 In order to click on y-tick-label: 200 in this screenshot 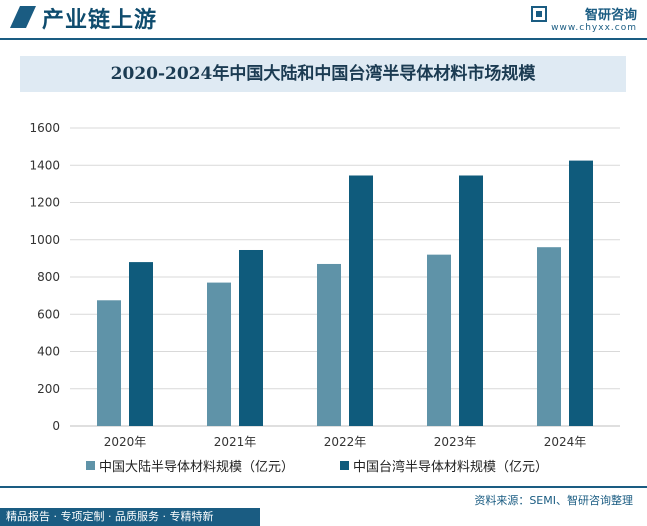, I will do `click(48, 389)`.